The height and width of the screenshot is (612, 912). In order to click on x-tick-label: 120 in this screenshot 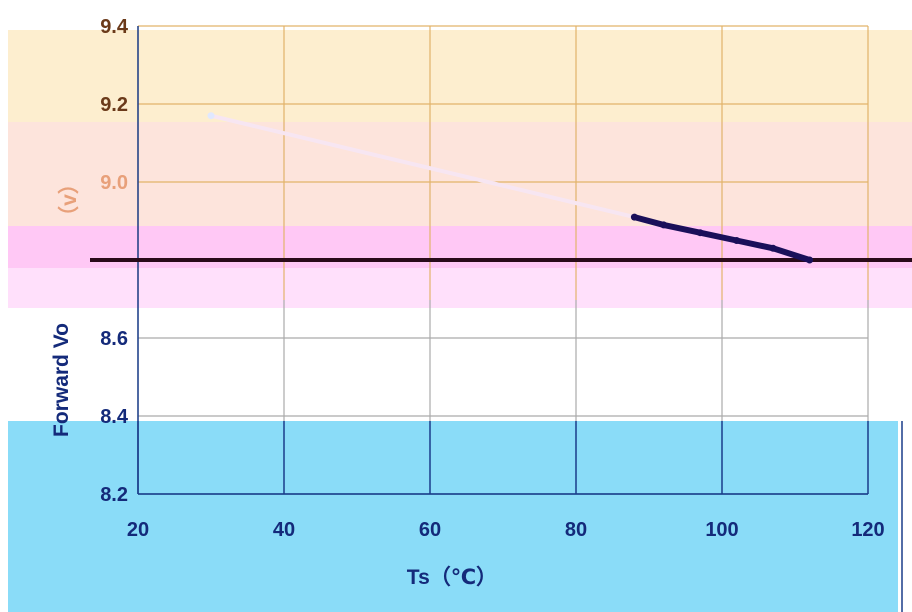, I will do `click(867, 530)`.